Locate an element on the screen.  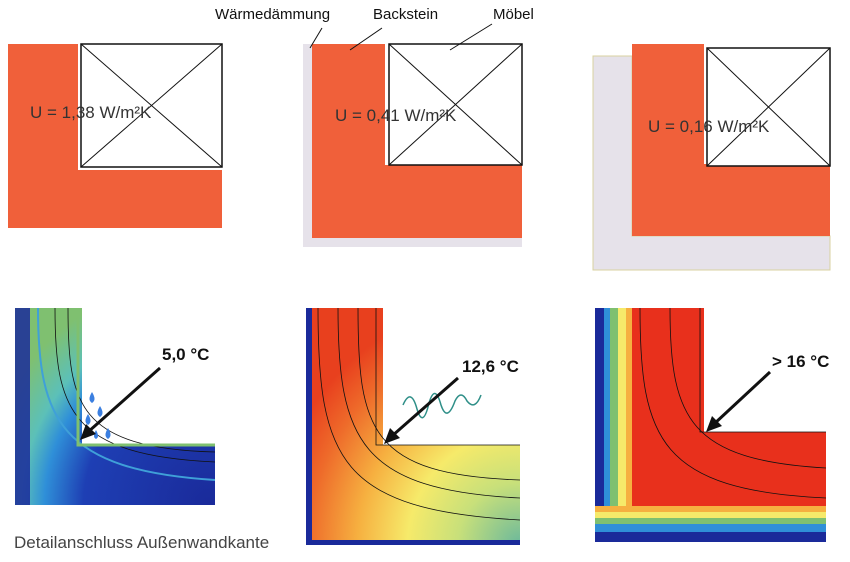
panel-1-section is located at coordinates (115, 135).